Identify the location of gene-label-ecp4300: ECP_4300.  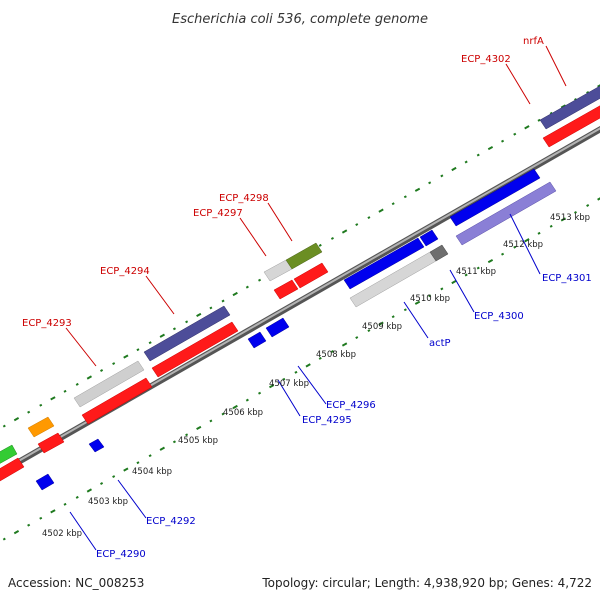
(499, 316).